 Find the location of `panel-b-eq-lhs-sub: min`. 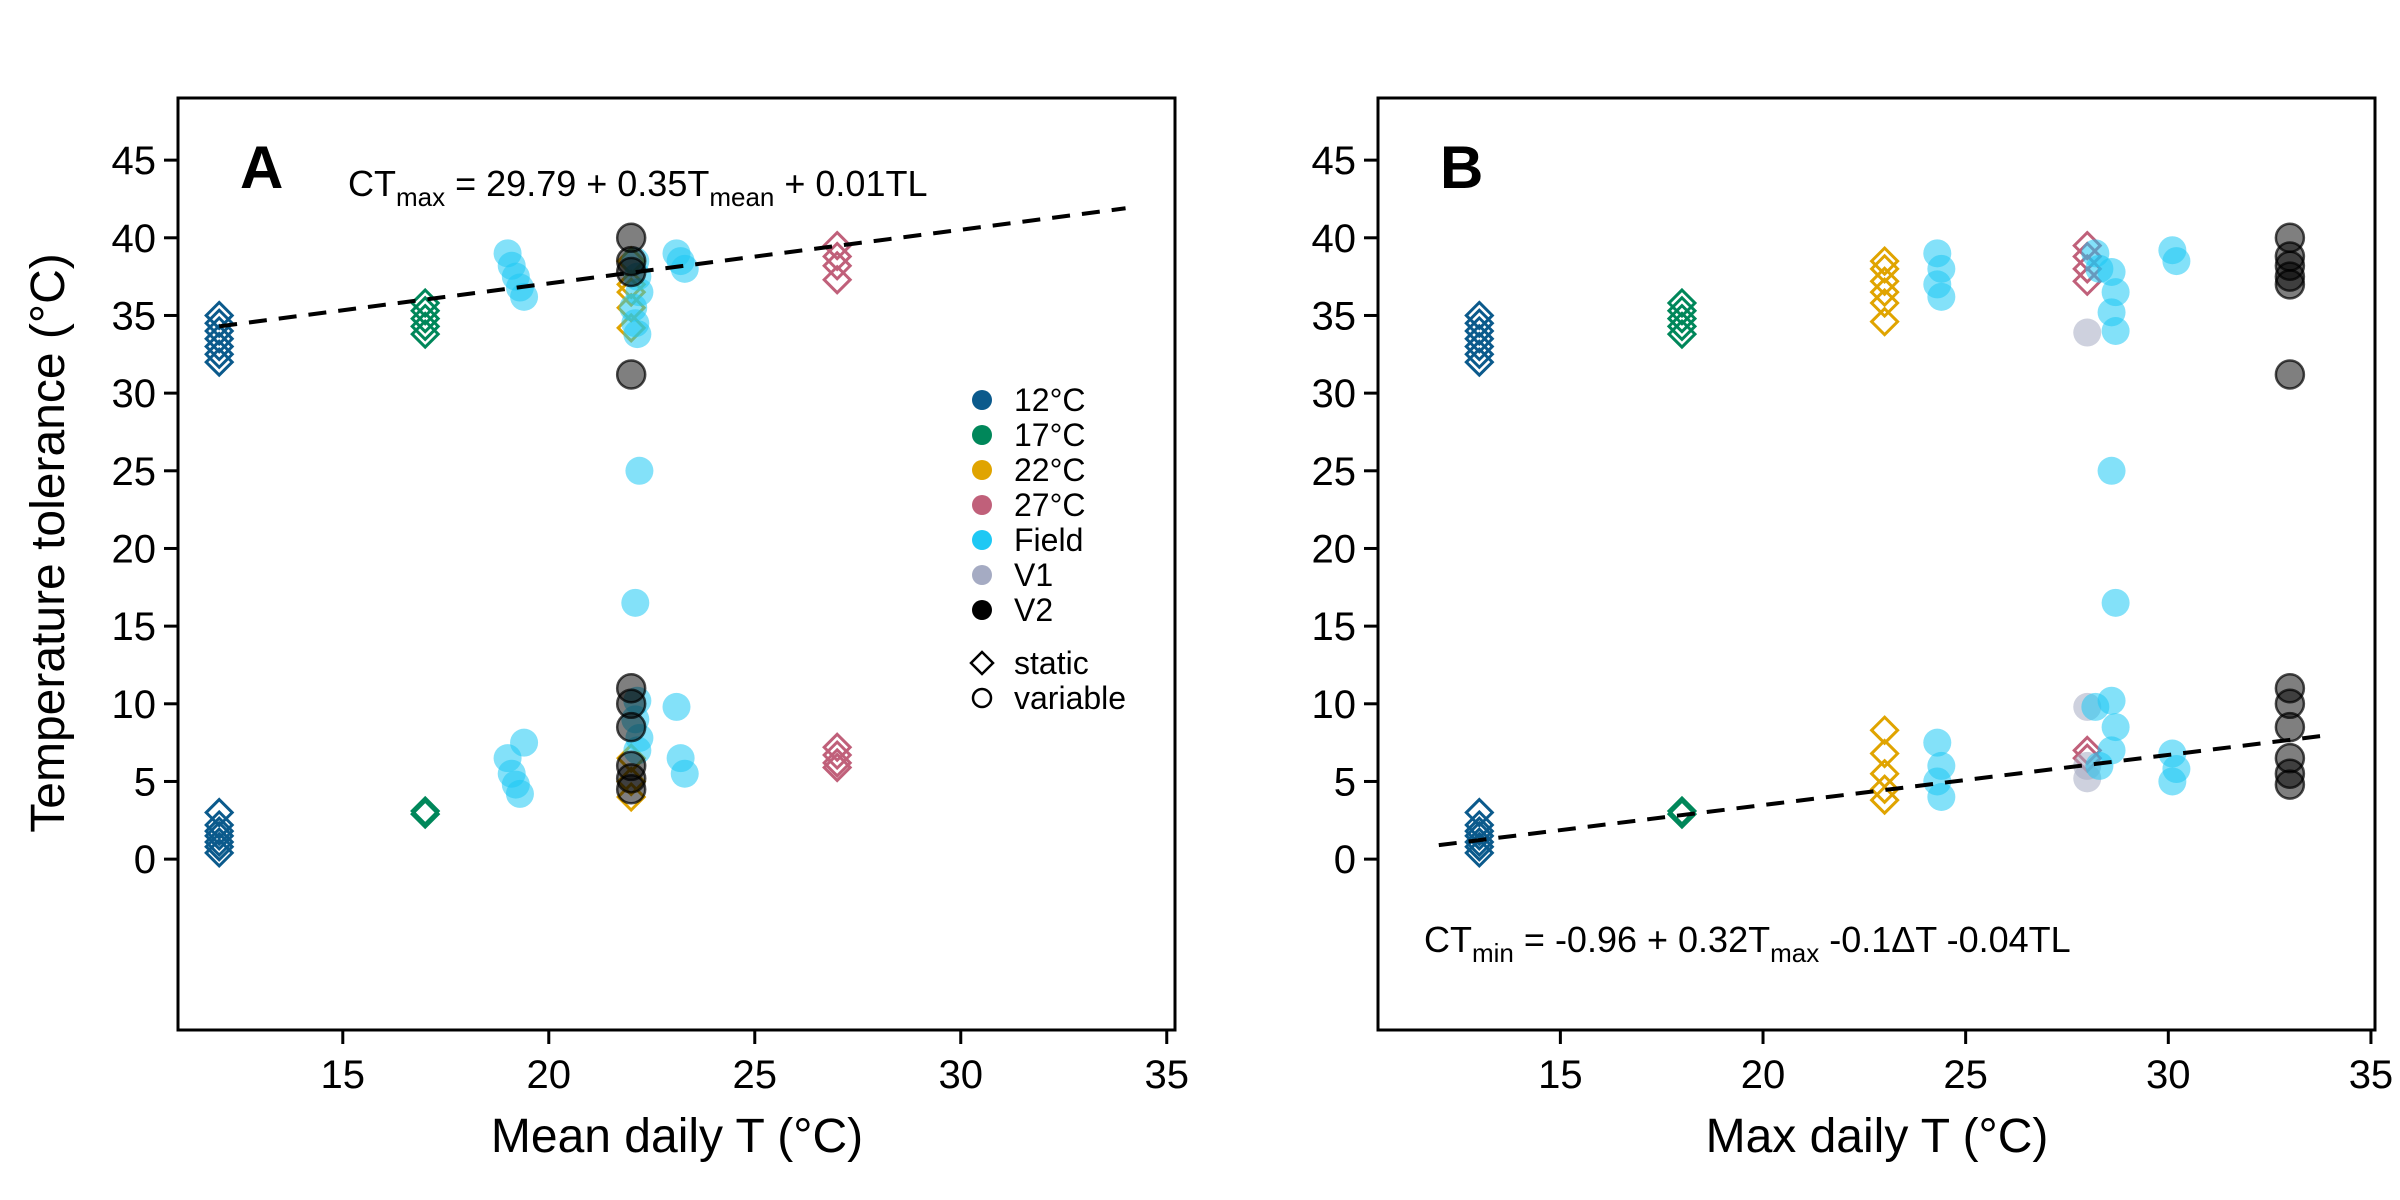

panel-b-eq-lhs-sub: min is located at coordinates (1493, 953).